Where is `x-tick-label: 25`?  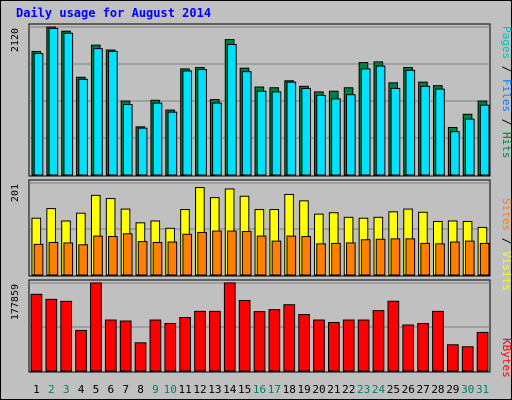
x-tick-label: 25 is located at coordinates (393, 389).